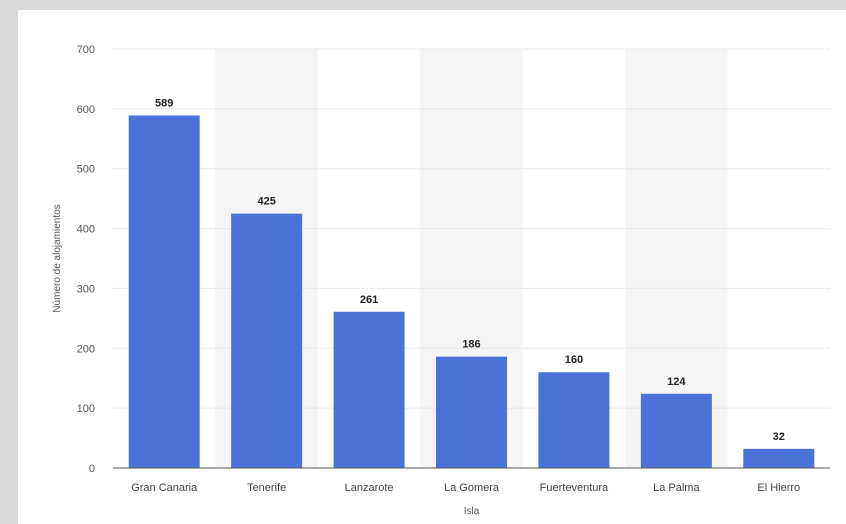 The image size is (846, 524). I want to click on value-label: 124, so click(676, 382).